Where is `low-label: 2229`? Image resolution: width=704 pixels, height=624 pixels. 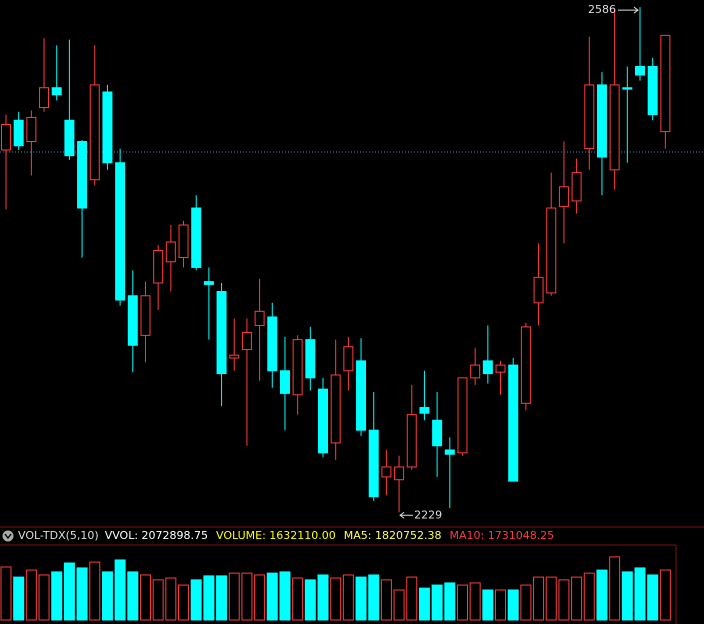 low-label: 2229 is located at coordinates (428, 514).